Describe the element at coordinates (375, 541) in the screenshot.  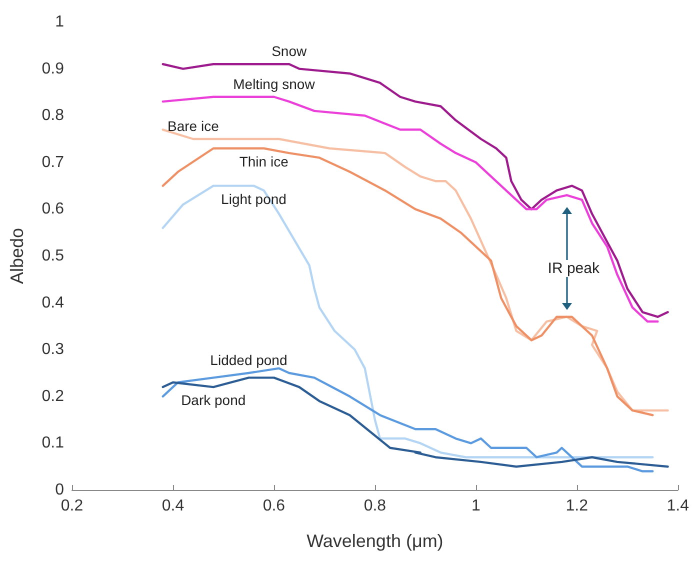
I see `x-axis-title: Wavelength (μm)` at that location.